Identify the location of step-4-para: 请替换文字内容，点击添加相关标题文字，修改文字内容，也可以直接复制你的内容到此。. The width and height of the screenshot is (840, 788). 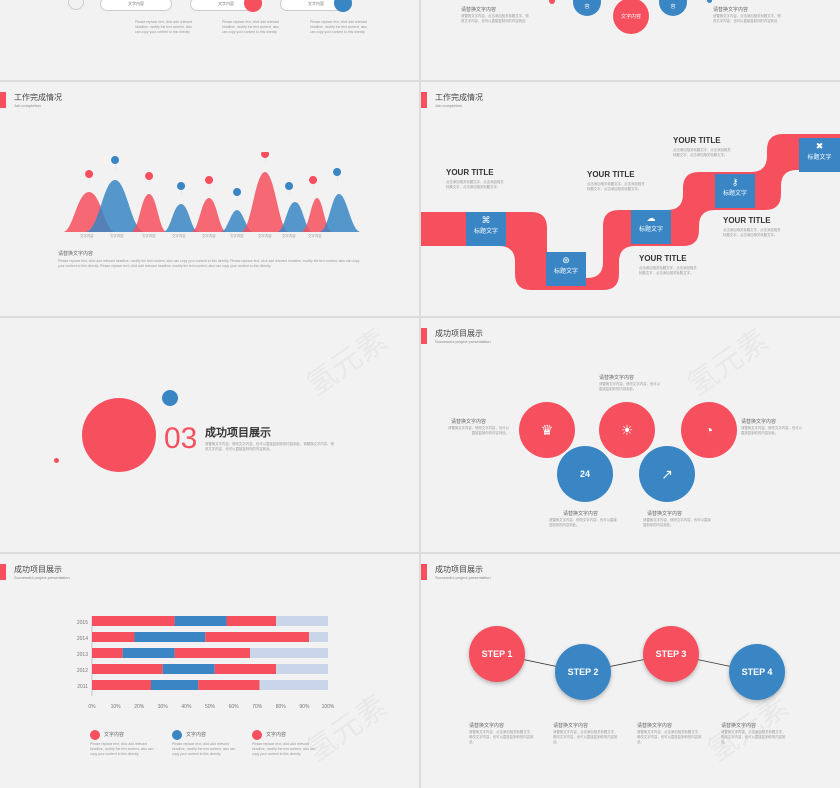
(753, 737).